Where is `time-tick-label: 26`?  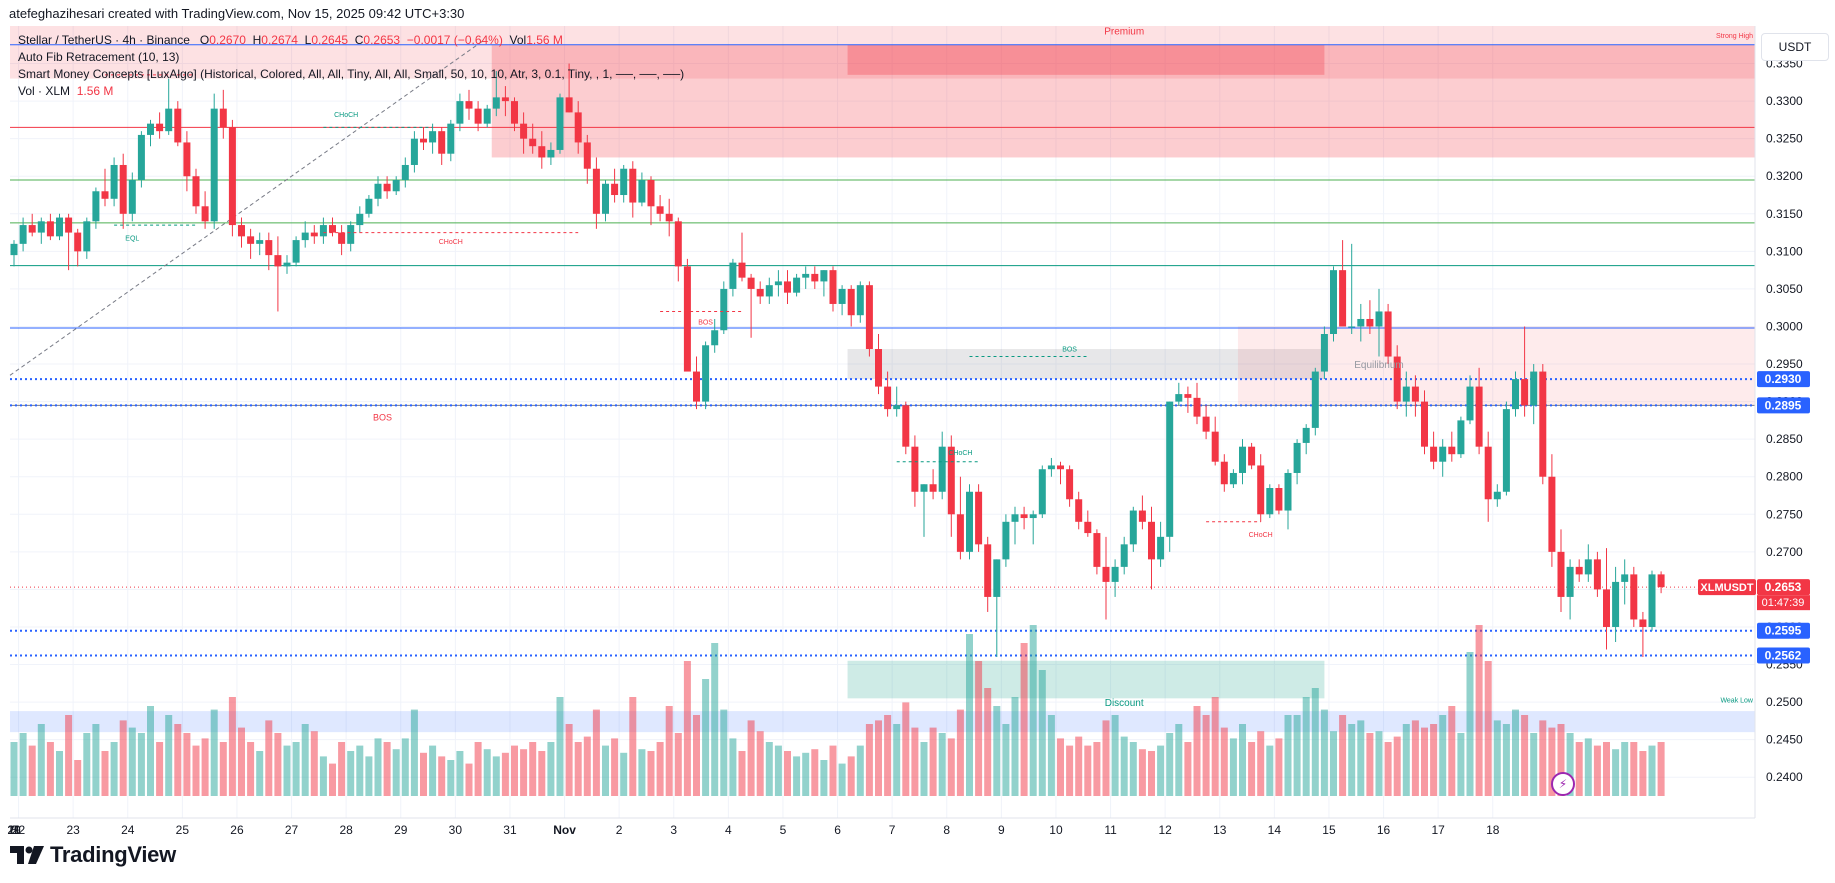 time-tick-label: 26 is located at coordinates (237, 829).